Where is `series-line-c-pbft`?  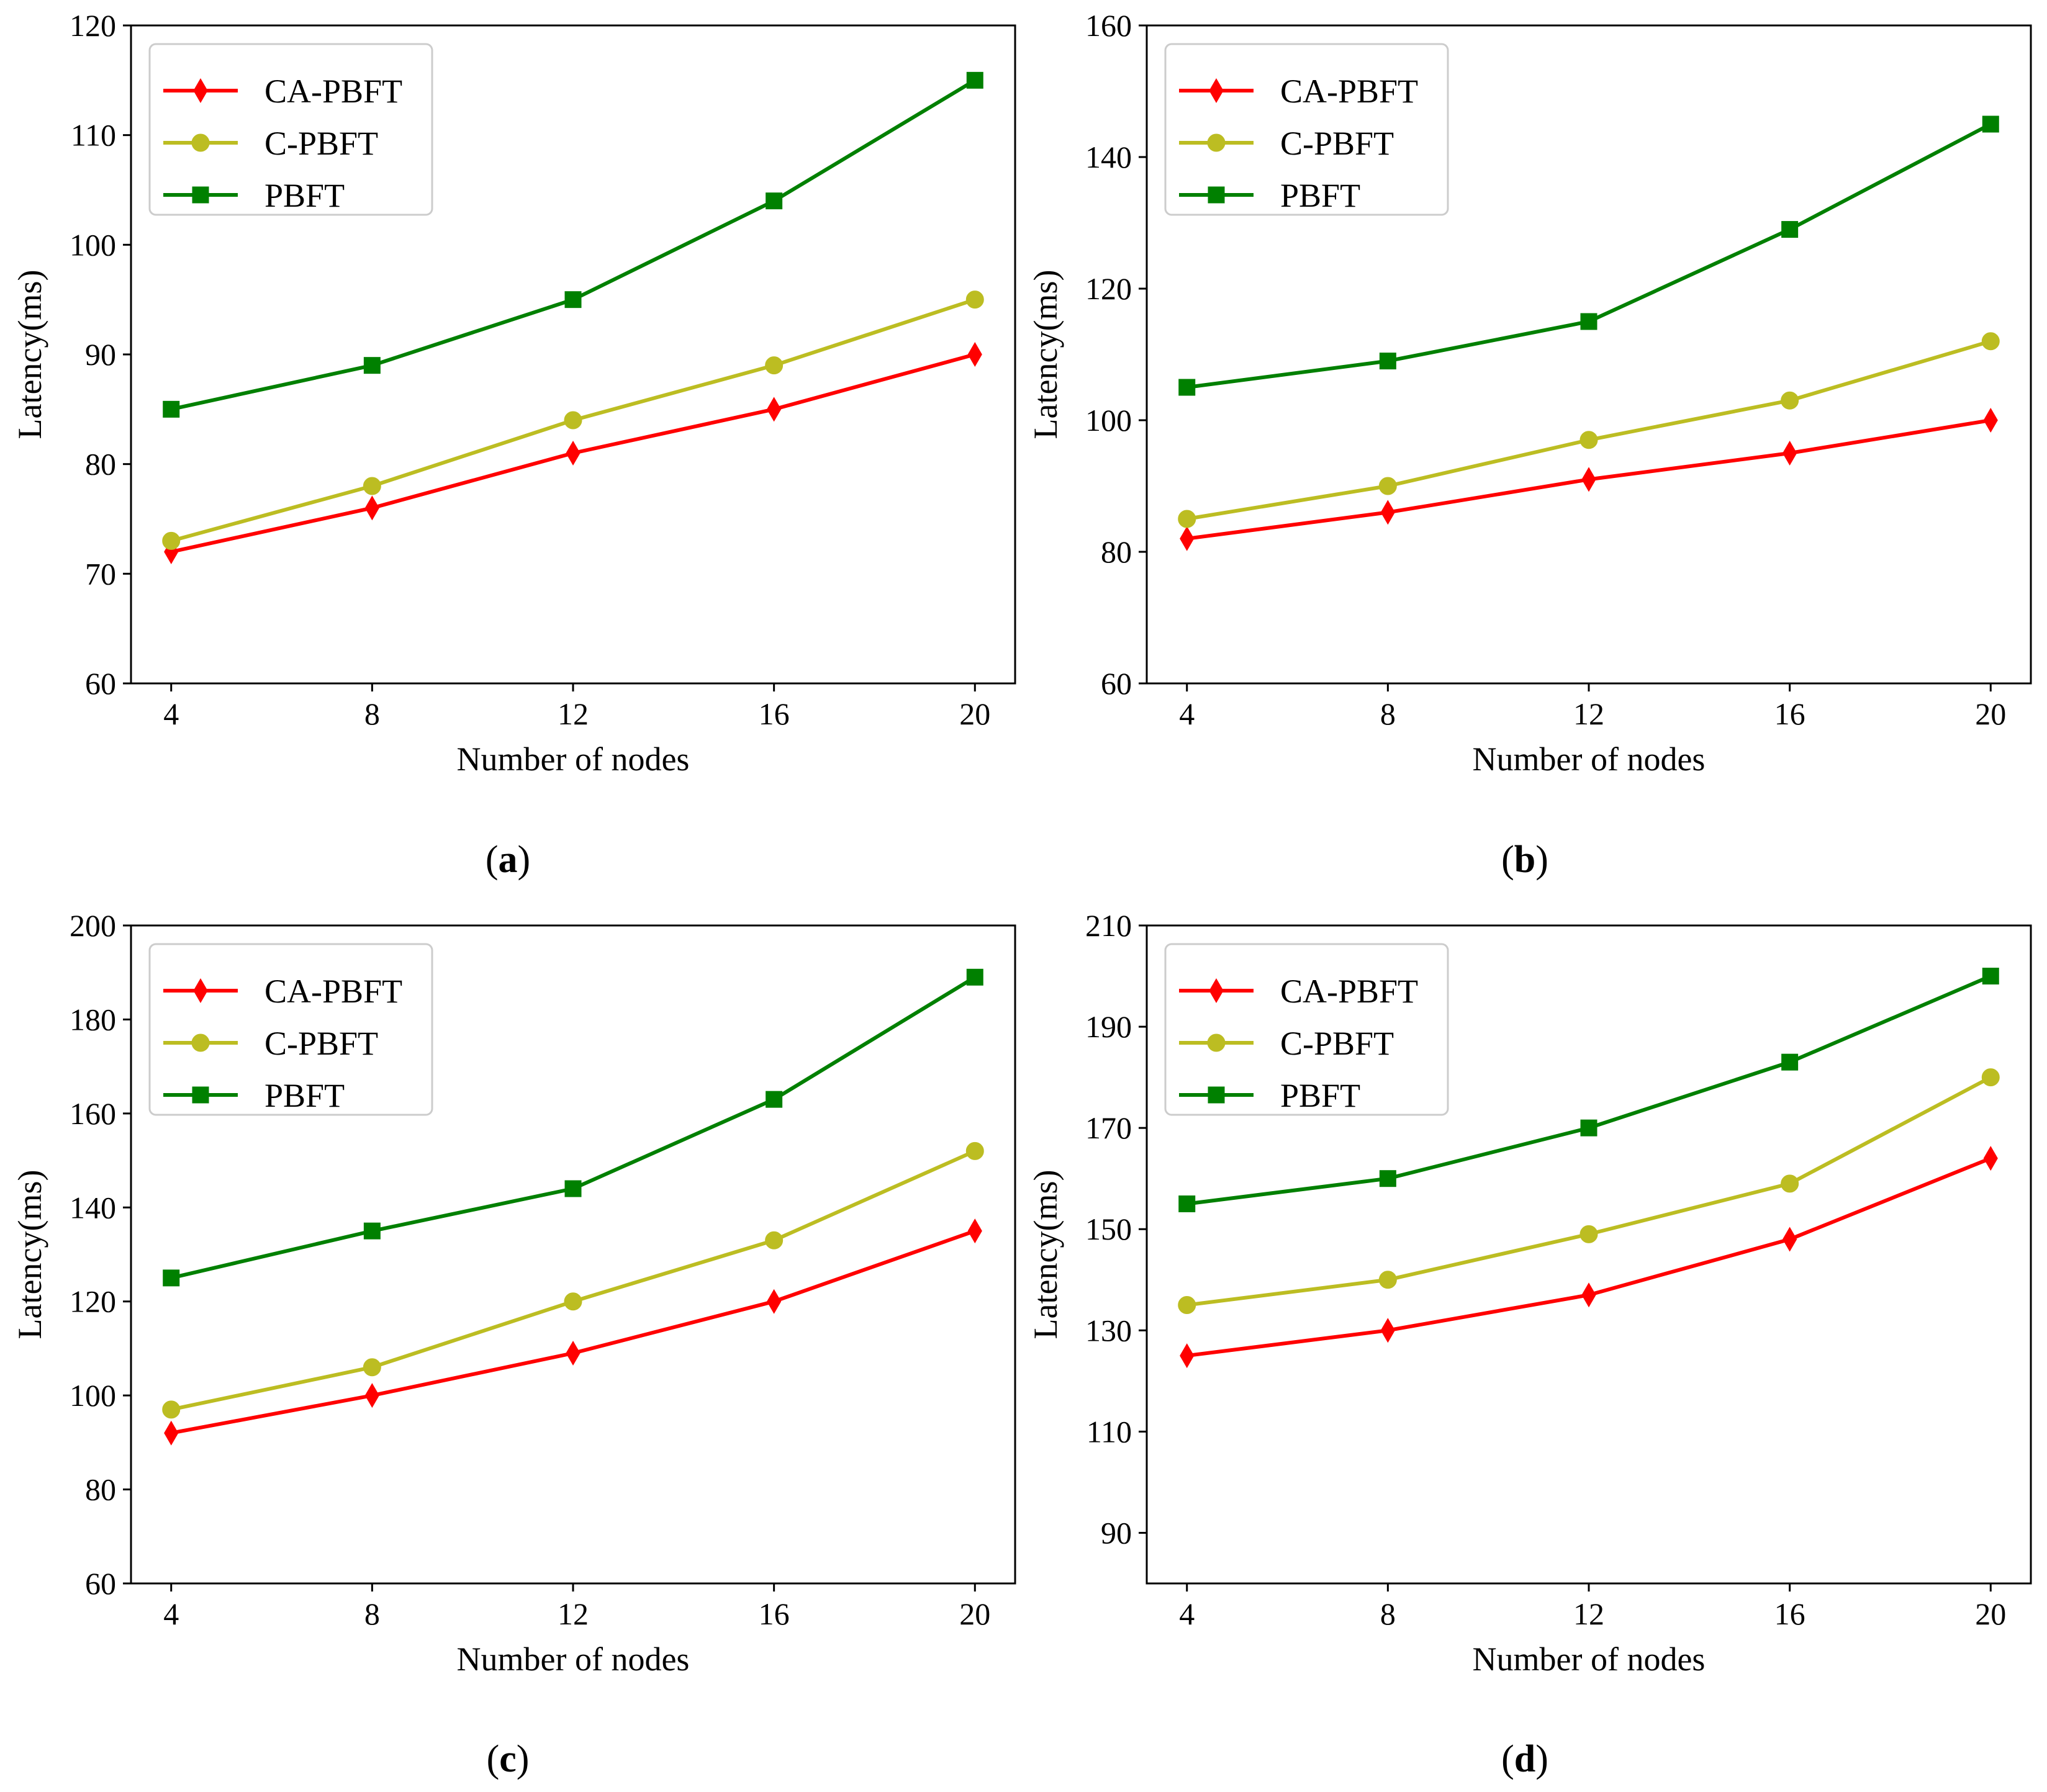
series-line-c-pbft is located at coordinates (1589, 430).